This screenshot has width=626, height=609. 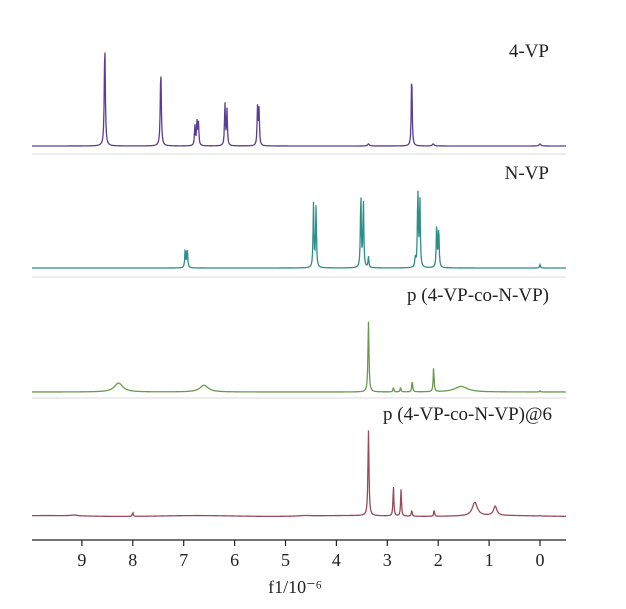 What do you see at coordinates (81, 560) in the screenshot?
I see `x-tick-label: 9` at bounding box center [81, 560].